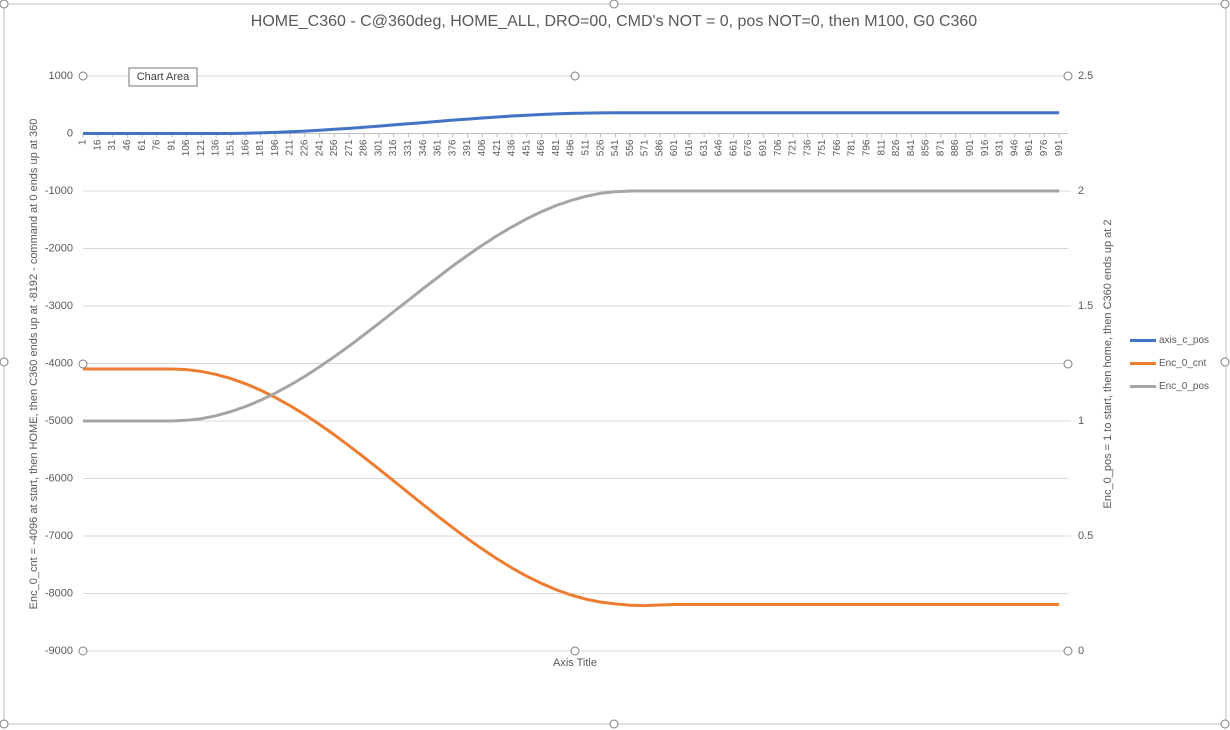 The width and height of the screenshot is (1230, 730). I want to click on legend-label: Enc_0_cnt, so click(1182, 363).